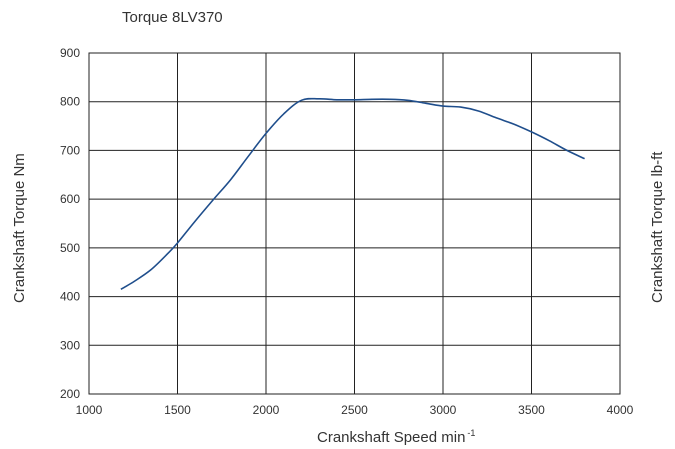 This screenshot has height=449, width=675. Describe the element at coordinates (70, 102) in the screenshot. I see `y-tick-label: 800` at that location.